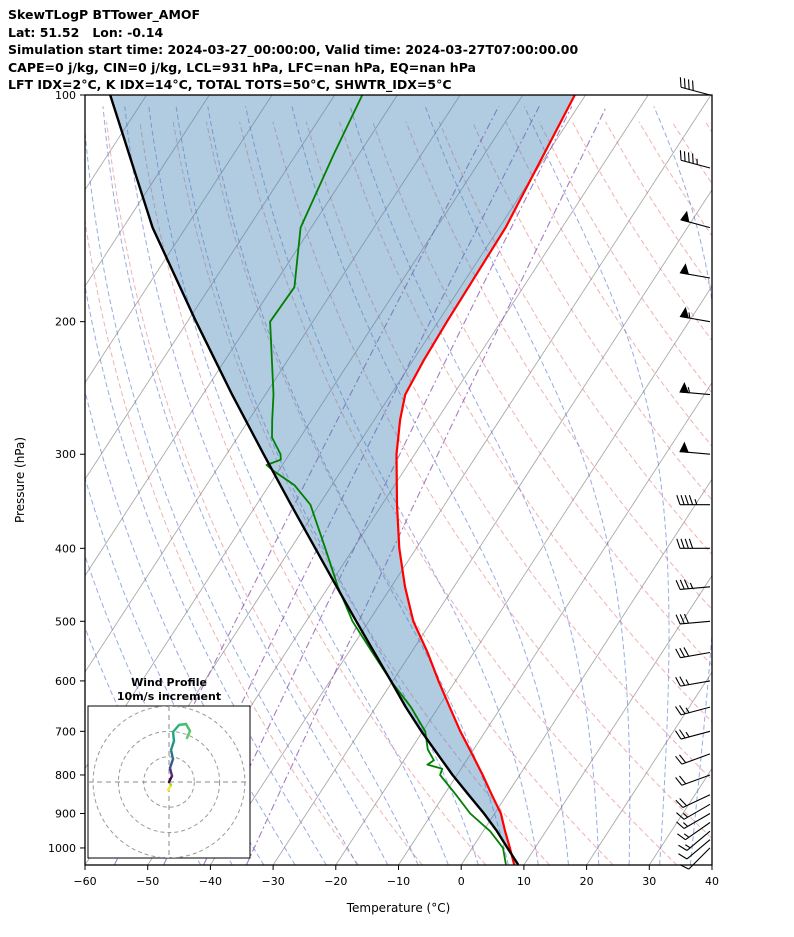 This screenshot has width=794, height=937. Describe the element at coordinates (20, 480) in the screenshot. I see `svg-text: Pressure (hPa)` at that location.